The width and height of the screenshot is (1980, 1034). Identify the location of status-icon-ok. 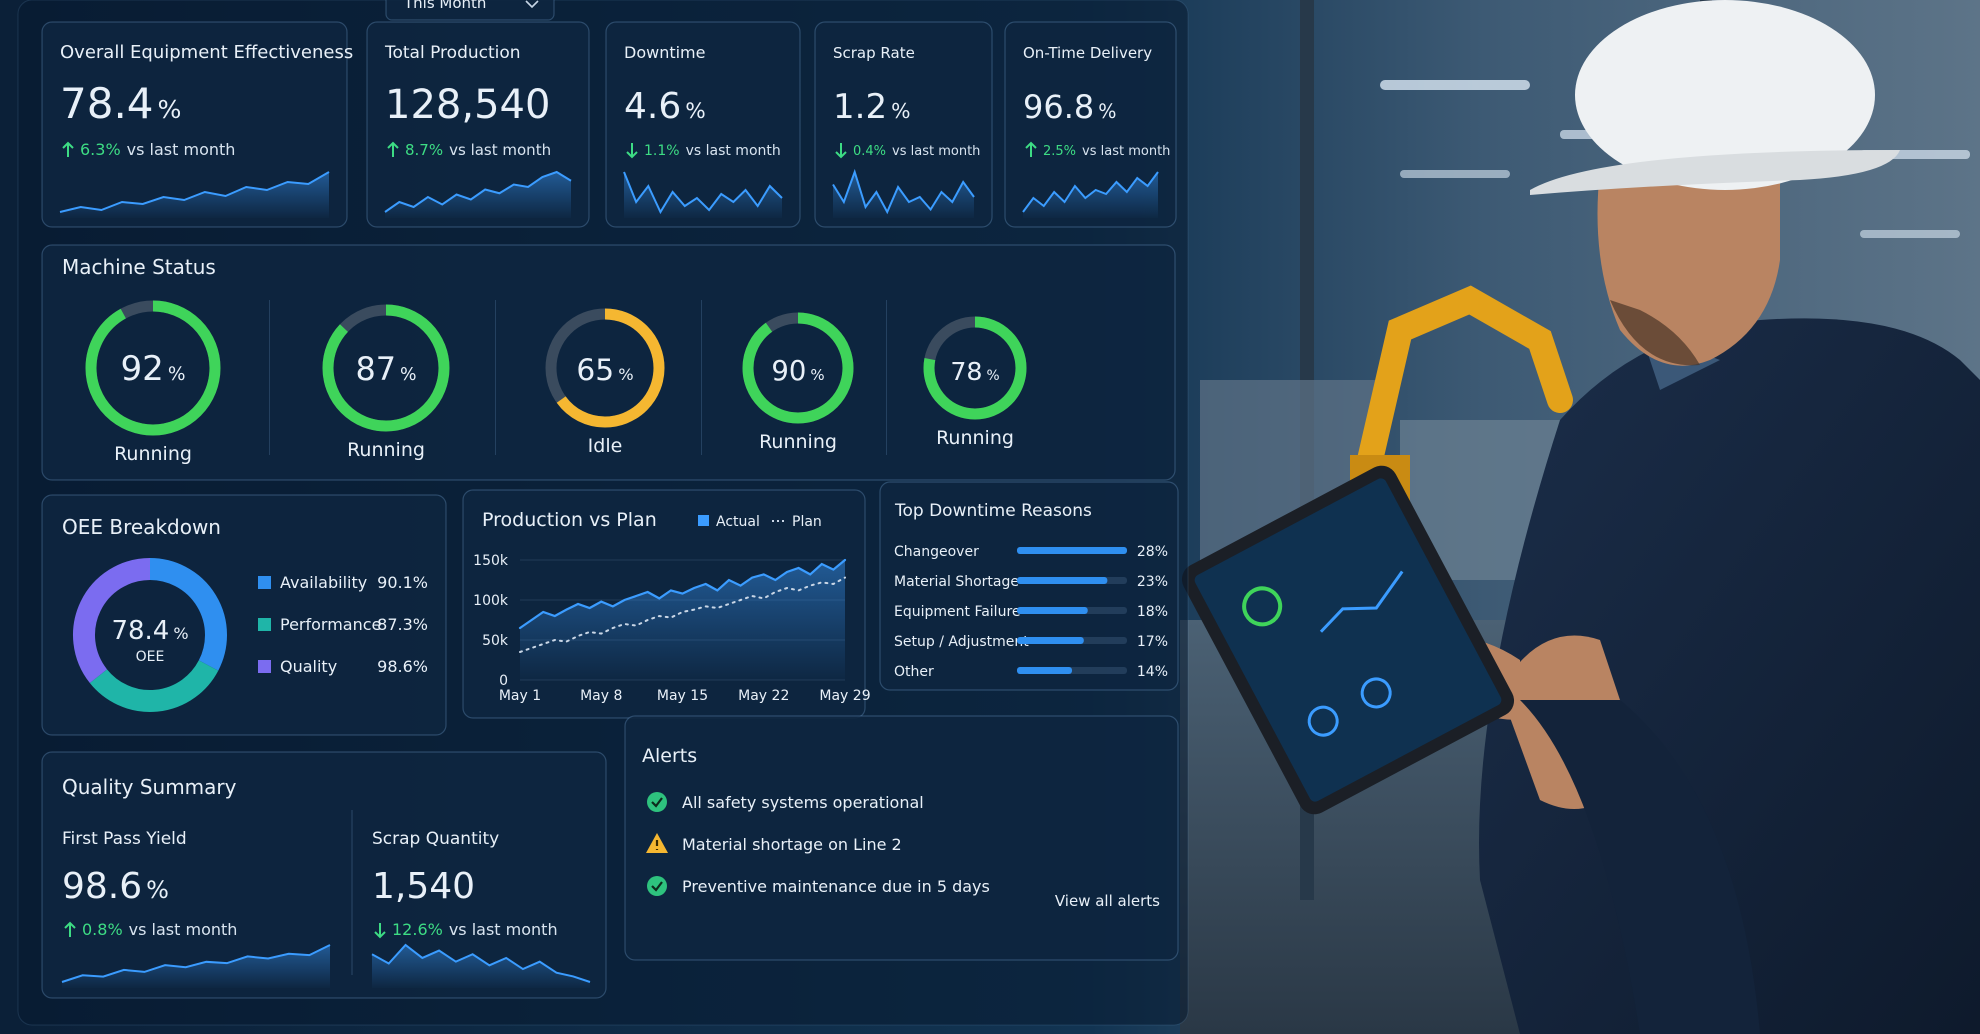
(657, 886).